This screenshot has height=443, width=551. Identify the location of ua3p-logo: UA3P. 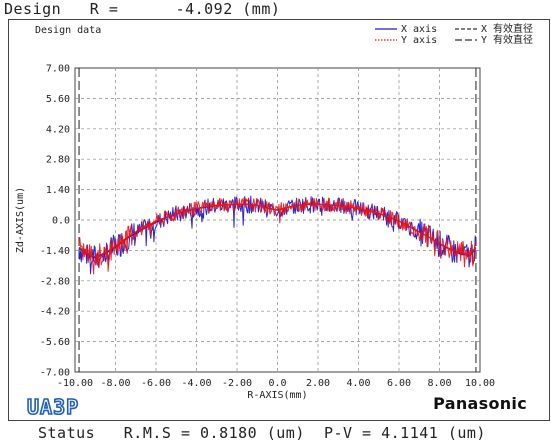
(52, 407).